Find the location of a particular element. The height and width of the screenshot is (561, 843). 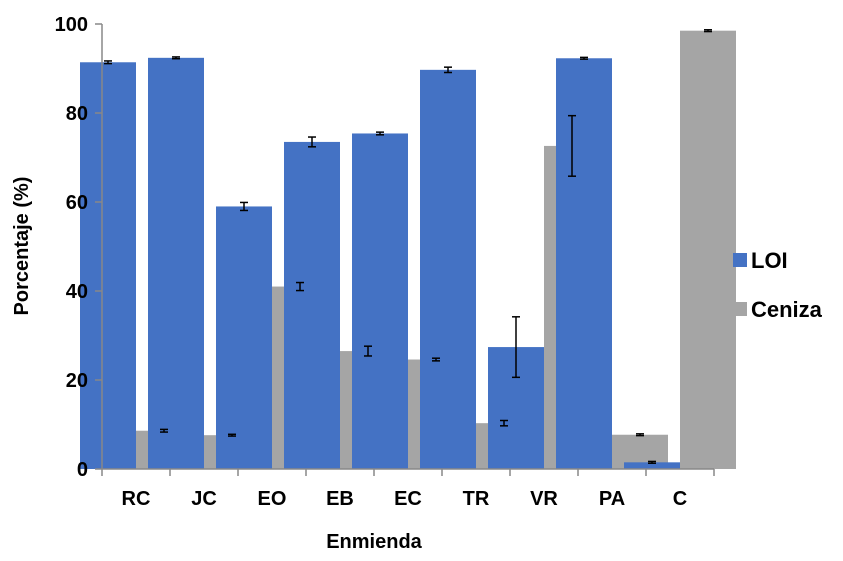

x-tick-label-vr: VR is located at coordinates (544, 499).